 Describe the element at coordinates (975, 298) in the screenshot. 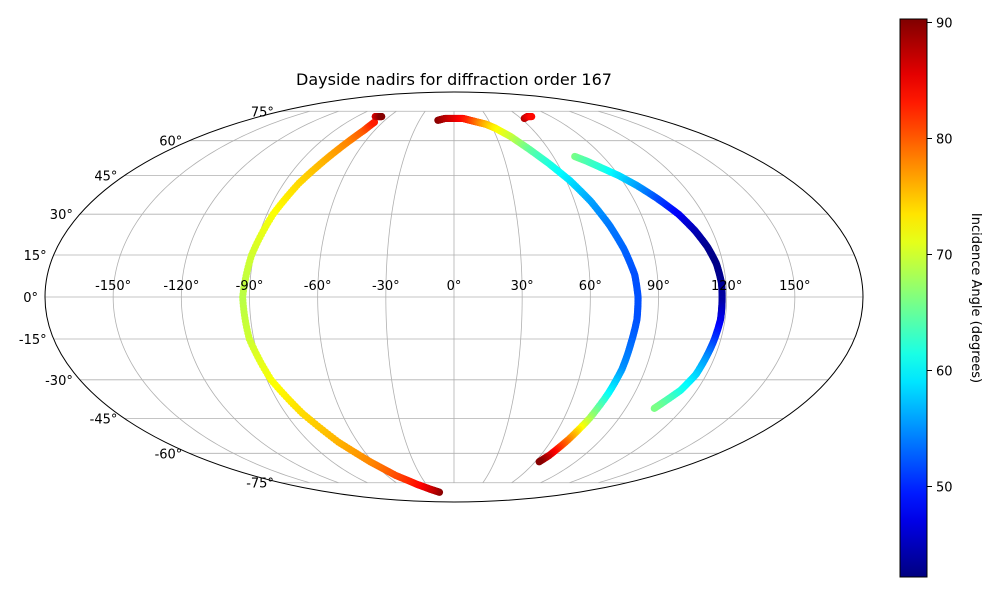

I see `colorbar-label: Incidence Angle (degrees)` at that location.